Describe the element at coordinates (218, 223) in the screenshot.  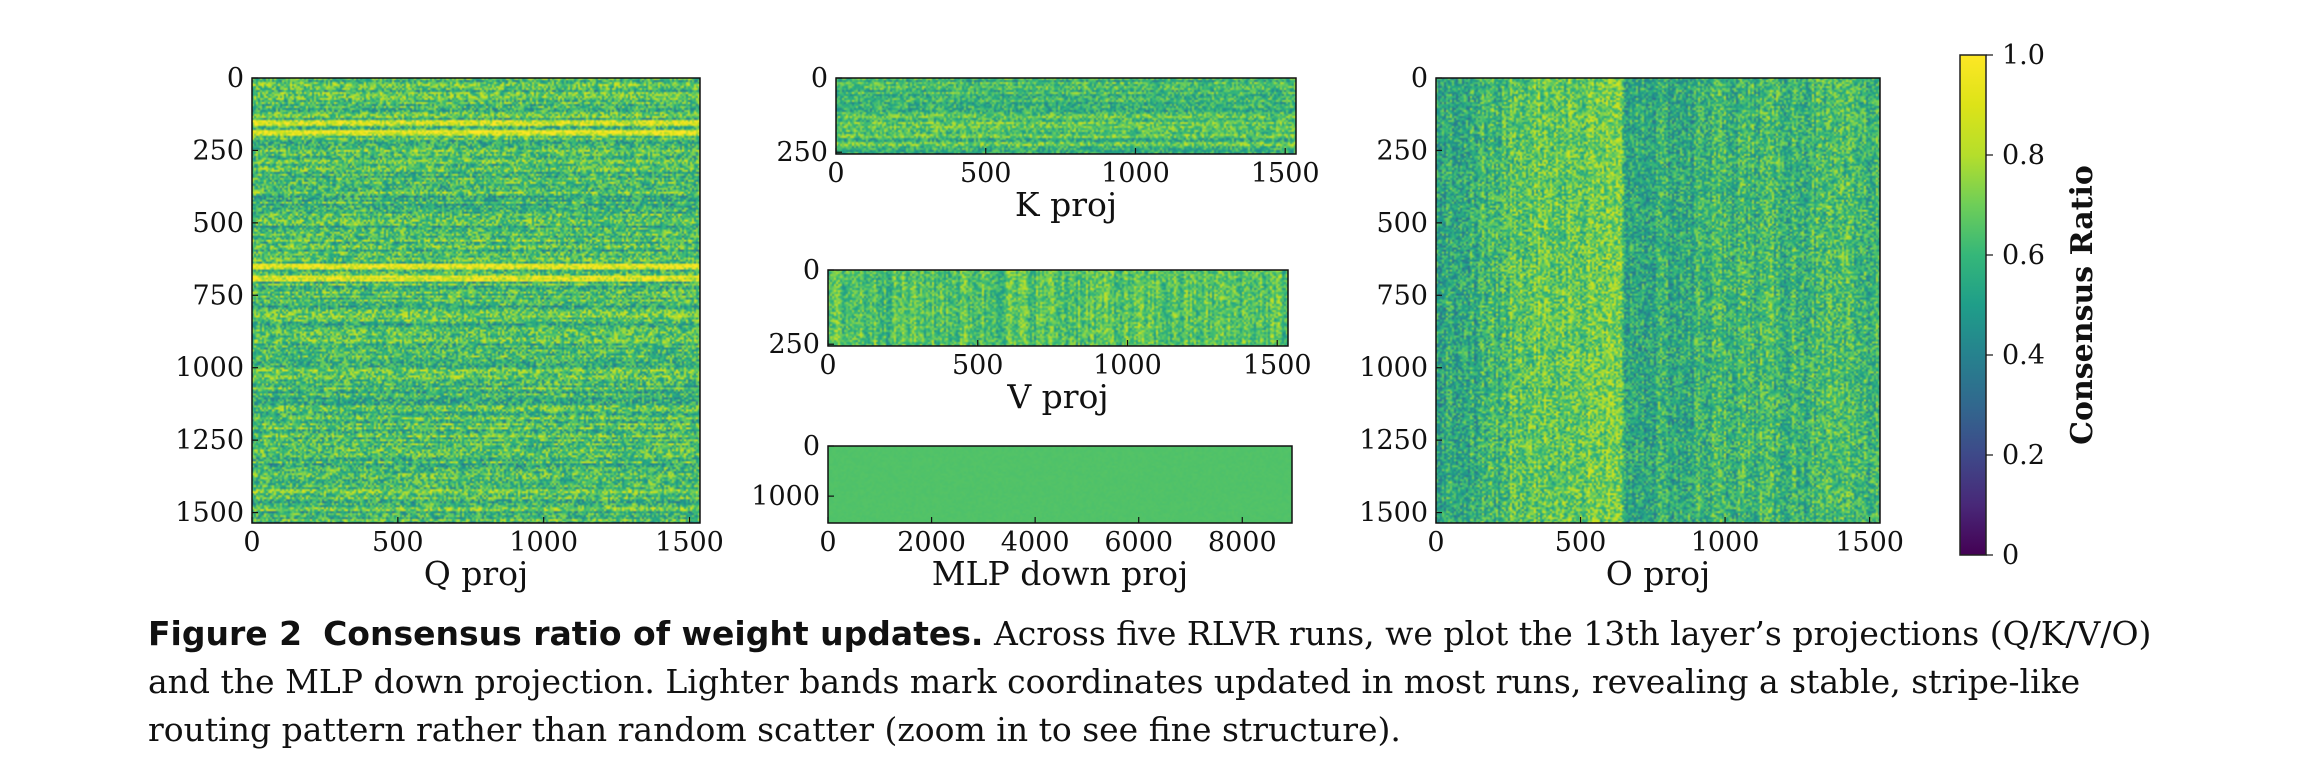
I see `q-proj-y-tick-label: 500` at that location.